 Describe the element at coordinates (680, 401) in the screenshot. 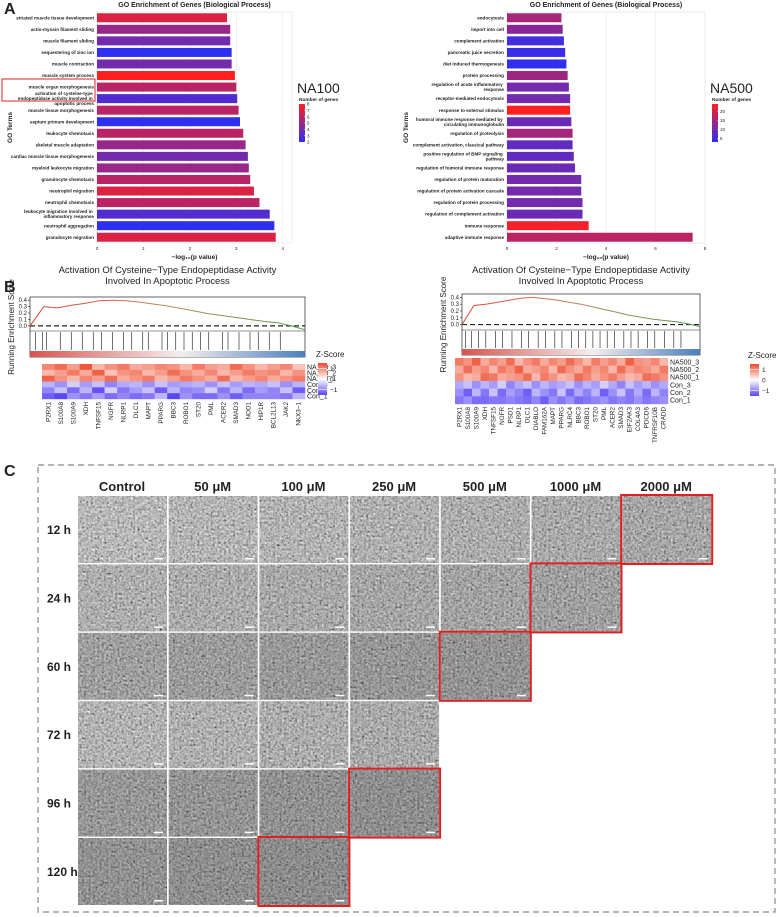

I see `row-label: Con_1` at that location.